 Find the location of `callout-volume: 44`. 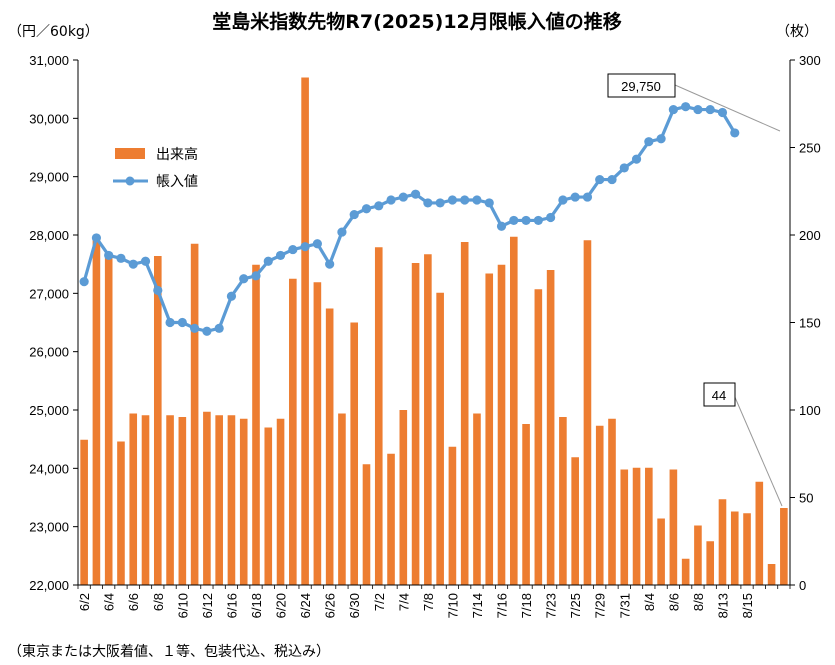

callout-volume: 44 is located at coordinates (743, 444).